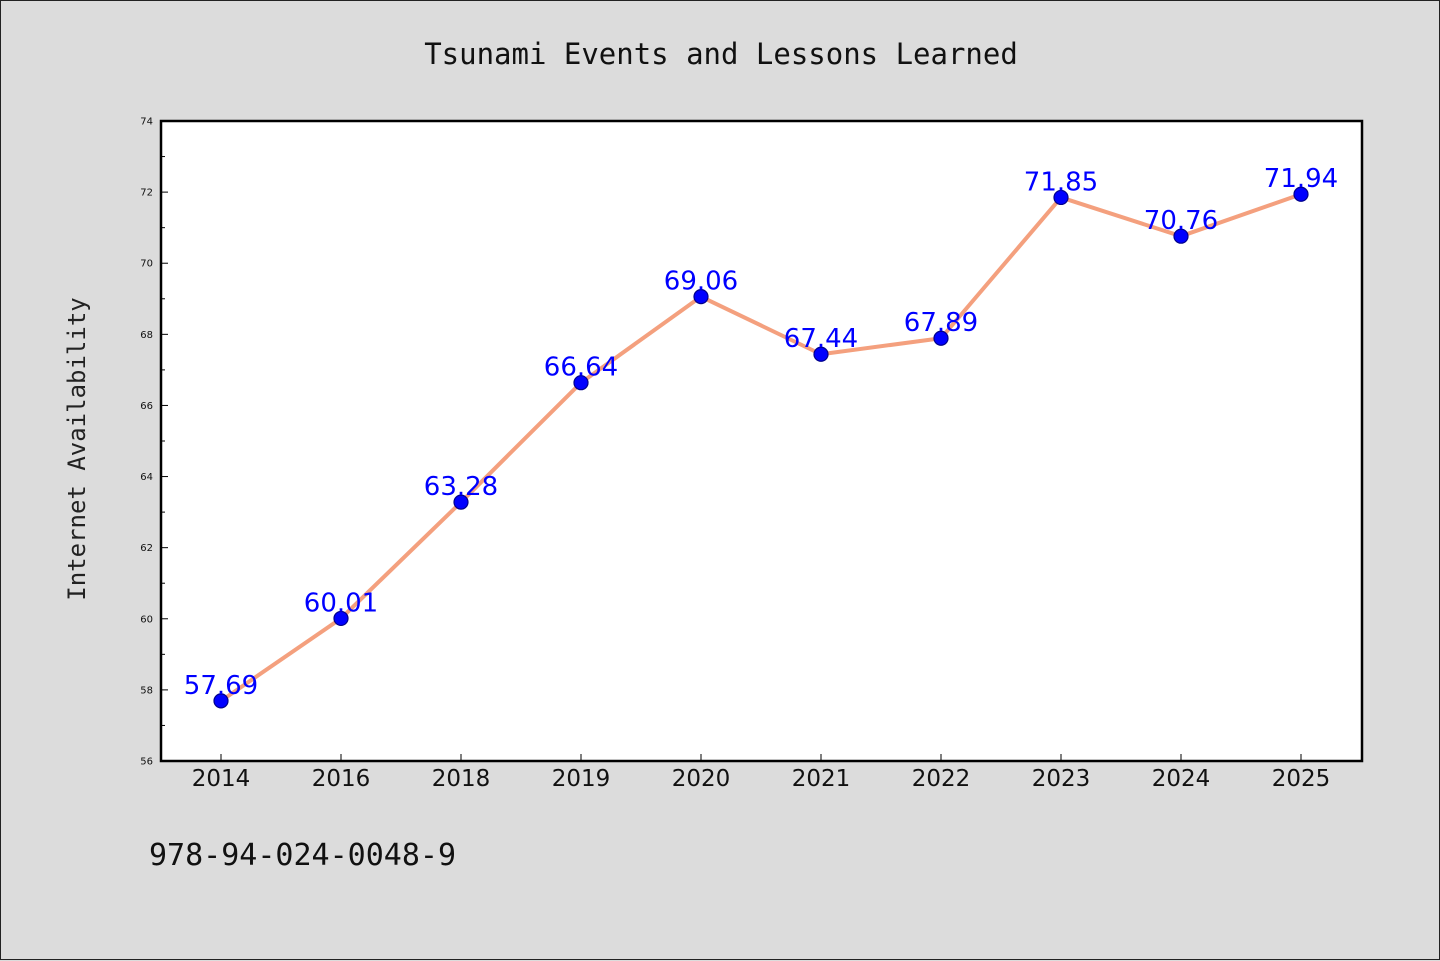  I want to click on y-tick-label: 60, so click(146, 619).